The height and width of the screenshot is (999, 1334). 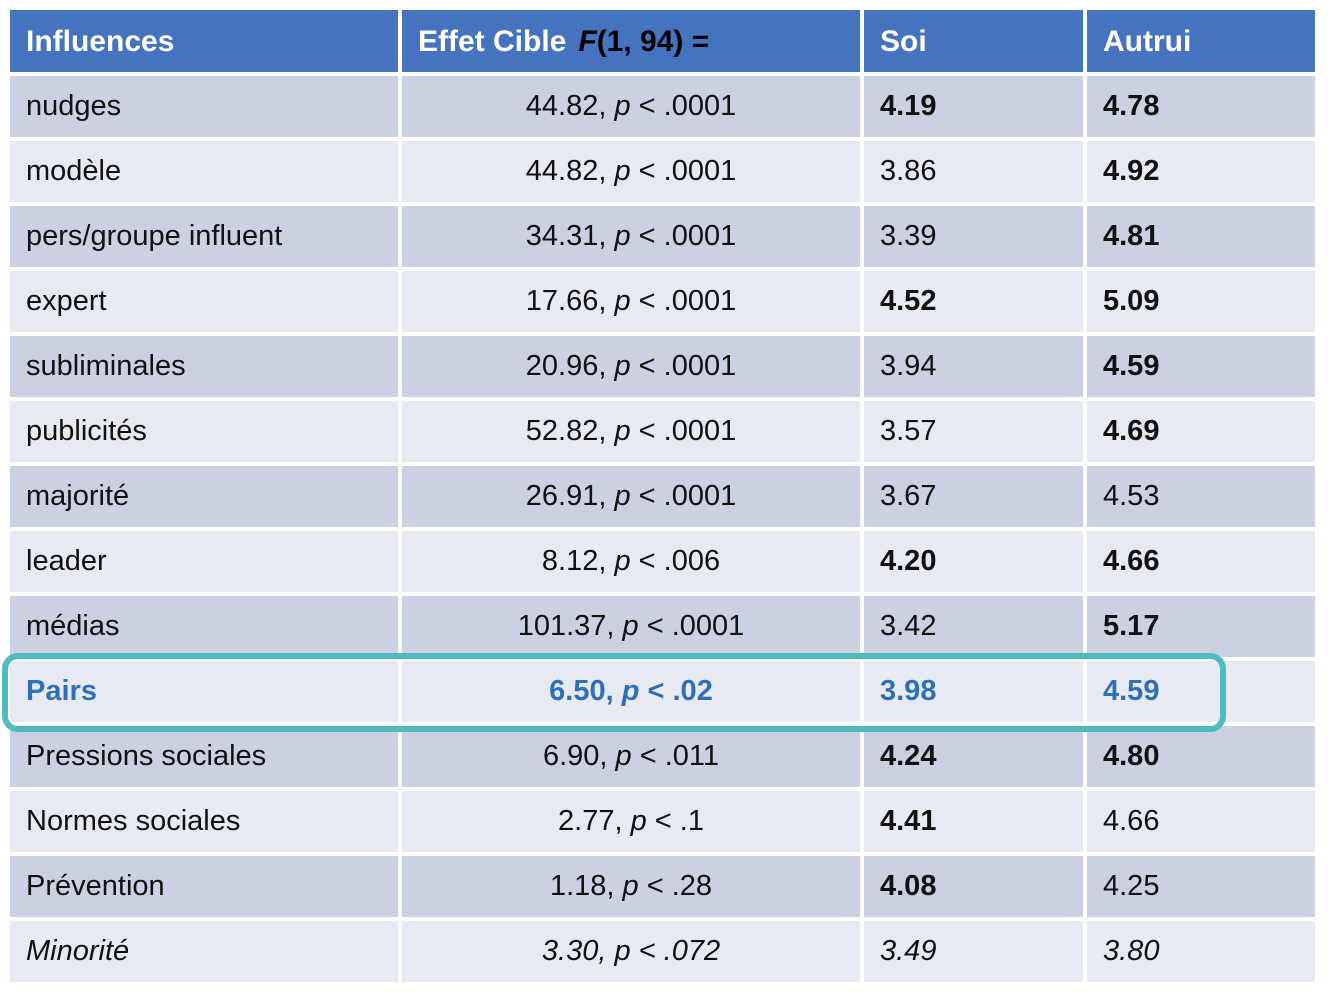 I want to click on effect-value-cell: 2.77, p < .1, so click(x=631, y=821).